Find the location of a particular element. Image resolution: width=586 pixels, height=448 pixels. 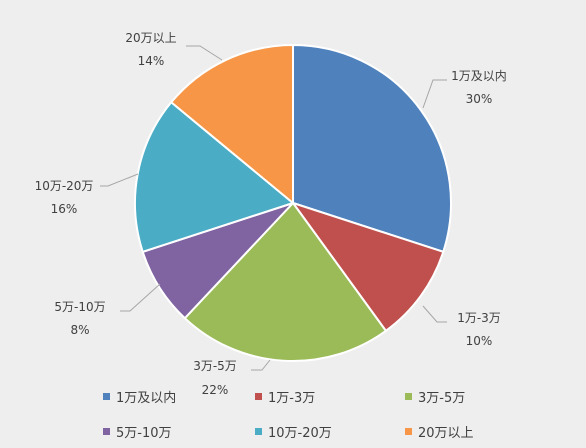

pie-slice-10万-20万 is located at coordinates (215, 177).